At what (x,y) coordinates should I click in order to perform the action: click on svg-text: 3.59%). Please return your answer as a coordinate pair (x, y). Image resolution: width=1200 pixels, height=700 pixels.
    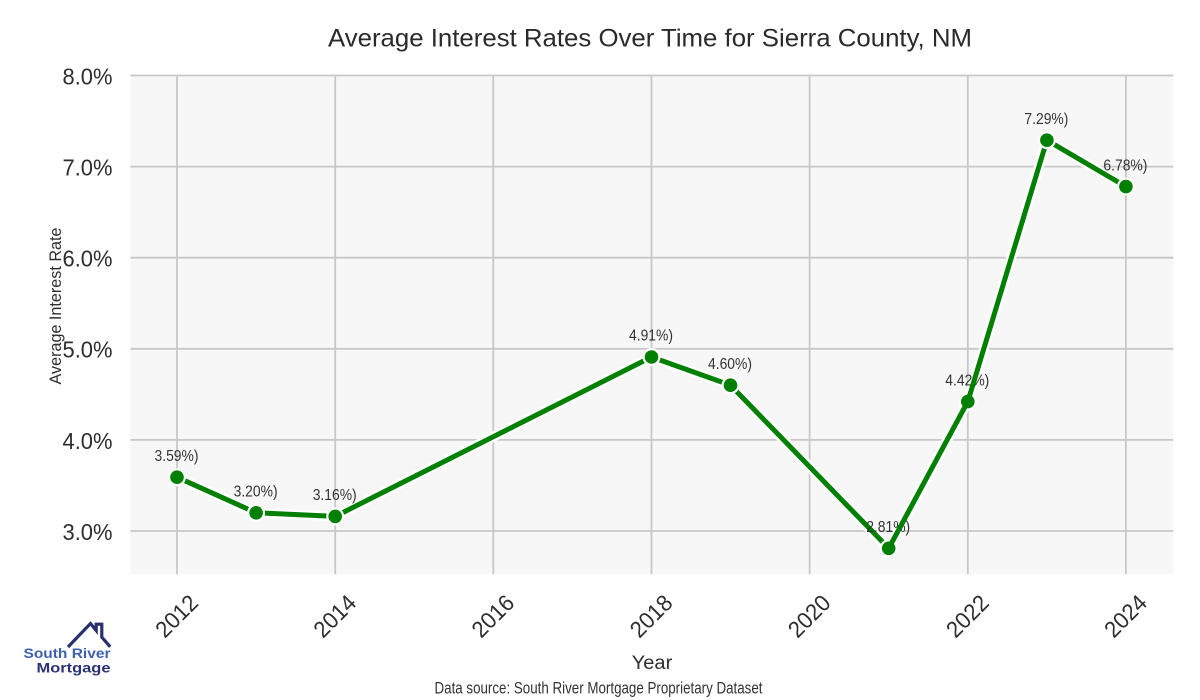
    Looking at the image, I should click on (177, 456).